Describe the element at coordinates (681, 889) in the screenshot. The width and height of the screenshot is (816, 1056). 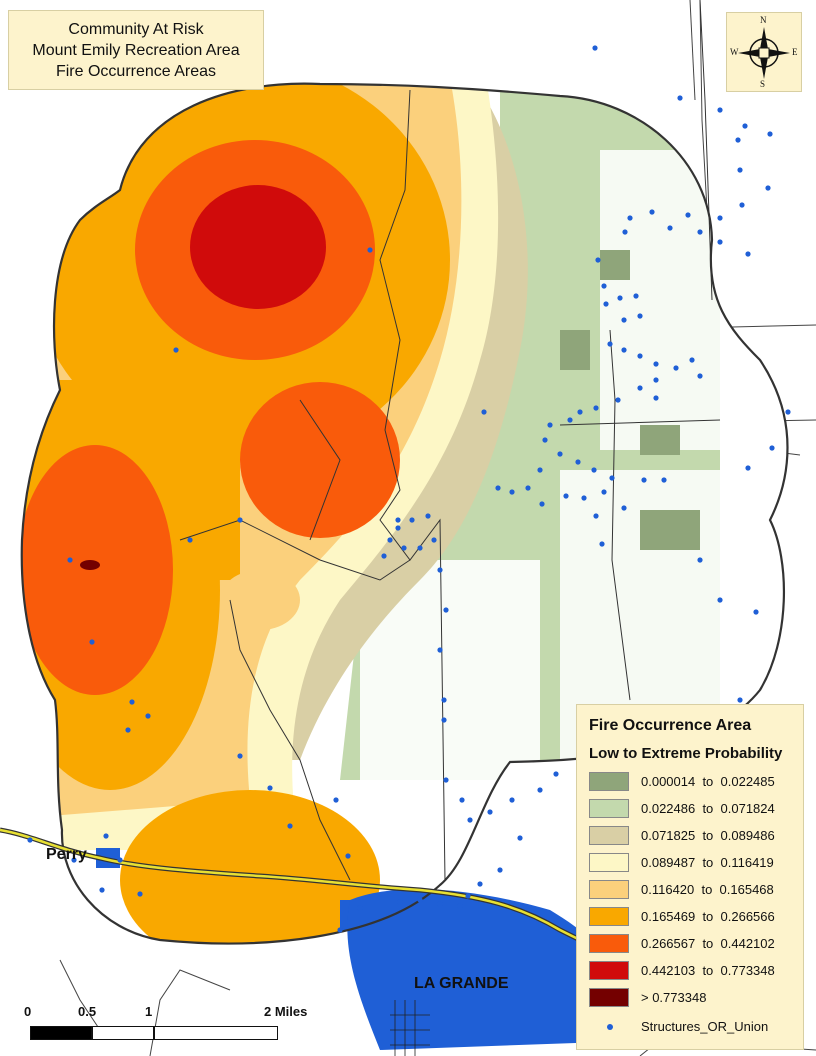
I see `legend-item: 0.116420 to 0.165468` at that location.